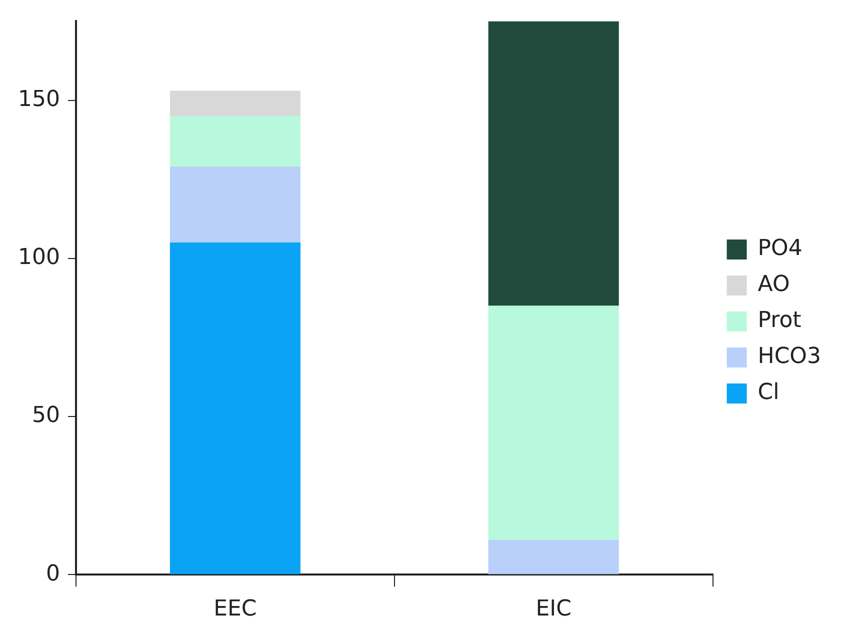  Describe the element at coordinates (39, 257) in the screenshot. I see `y-tick-label: 100` at that location.